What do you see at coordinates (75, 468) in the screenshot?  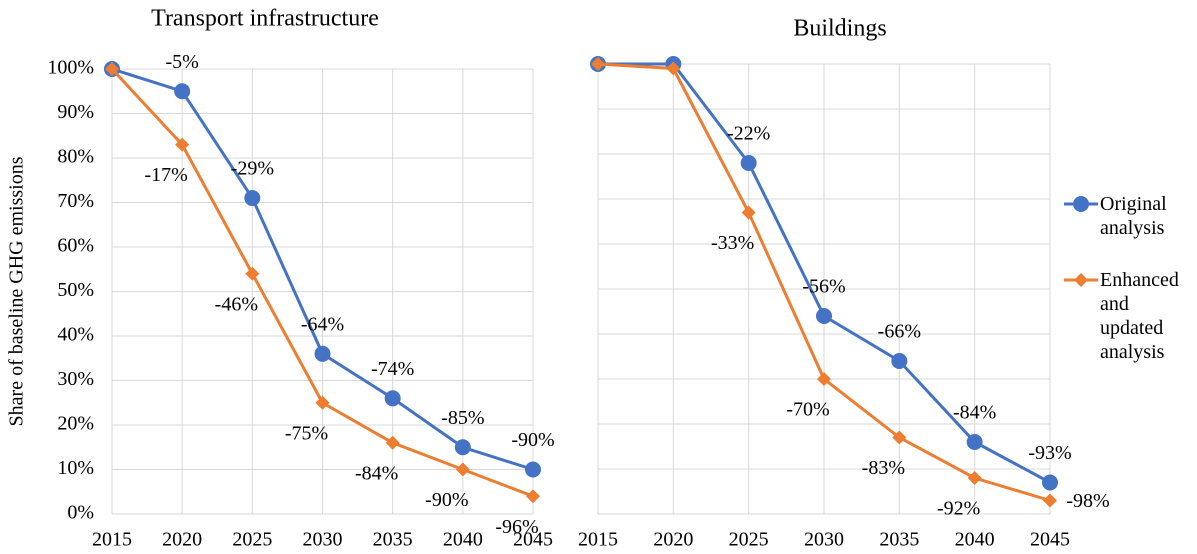 I see `y-tick-label: 10%` at bounding box center [75, 468].